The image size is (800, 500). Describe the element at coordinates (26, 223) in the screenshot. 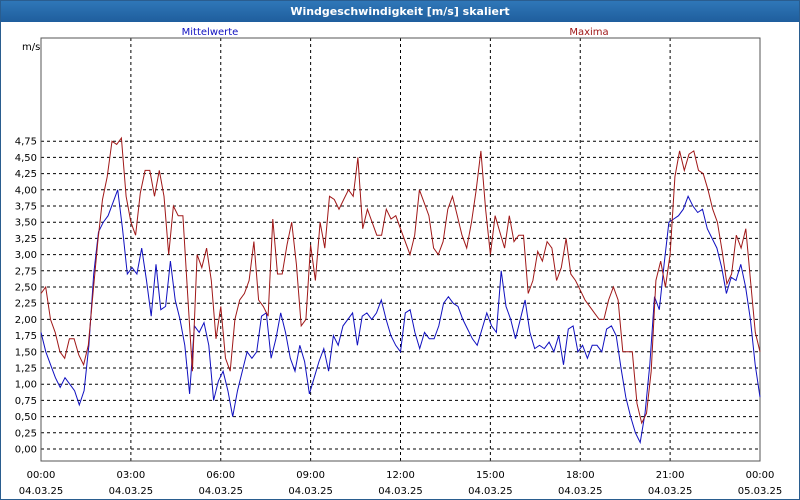

I see `y-tick-label: 3,50` at that location.